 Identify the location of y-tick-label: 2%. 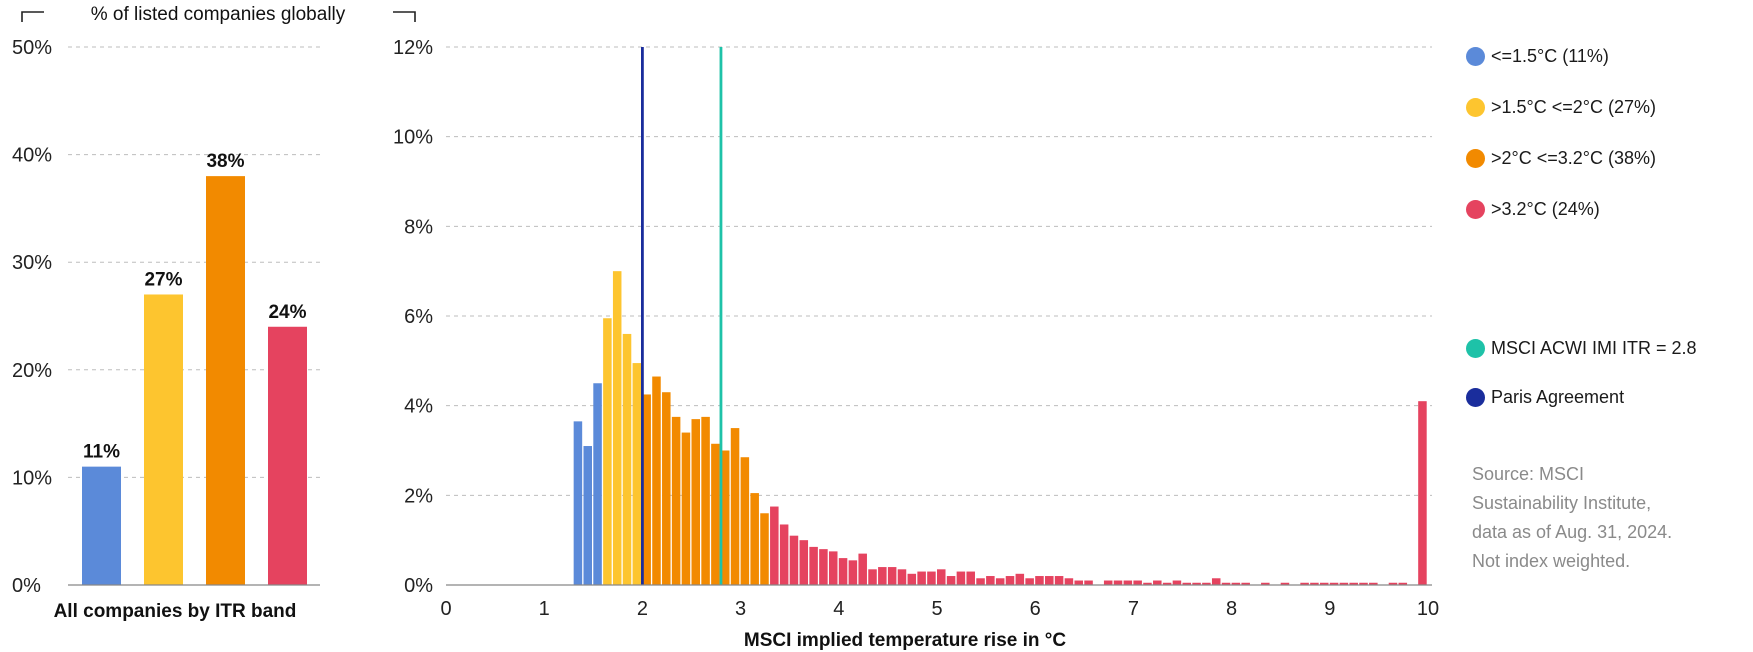
(418, 496).